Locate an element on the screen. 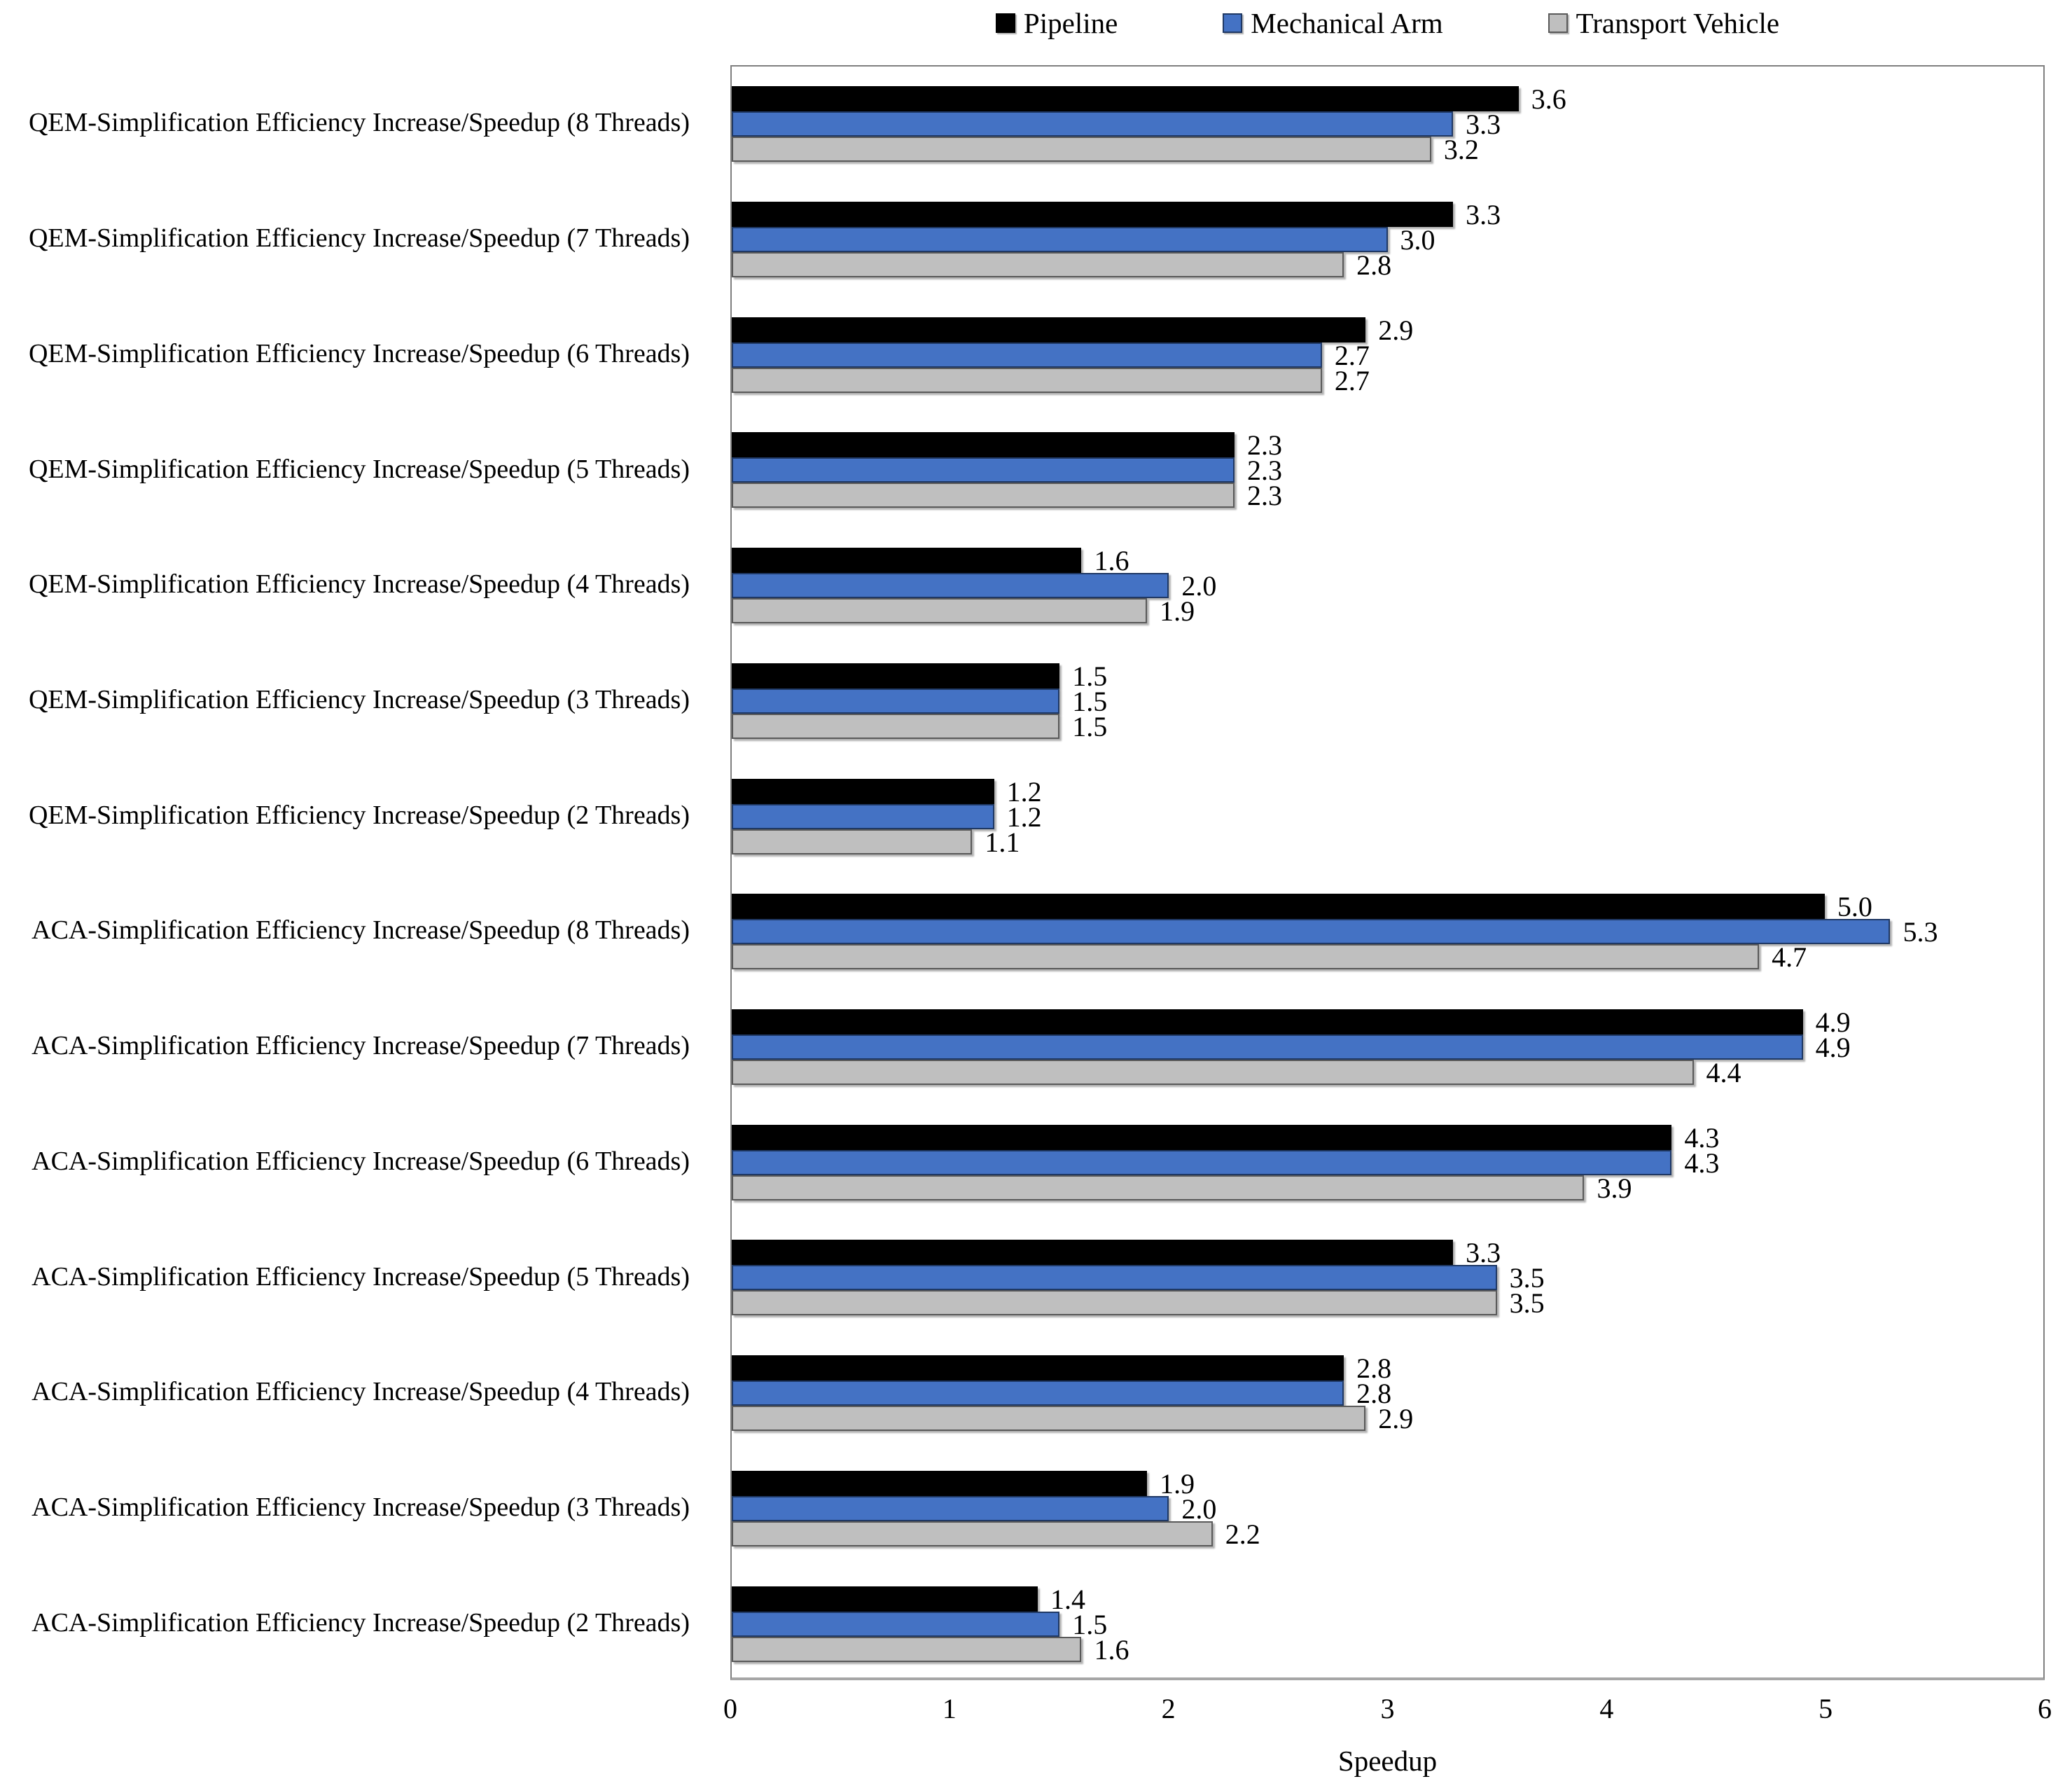 The image size is (2072, 1786). category-group: 2.8 2.8 2.9 is located at coordinates (1387, 1393).